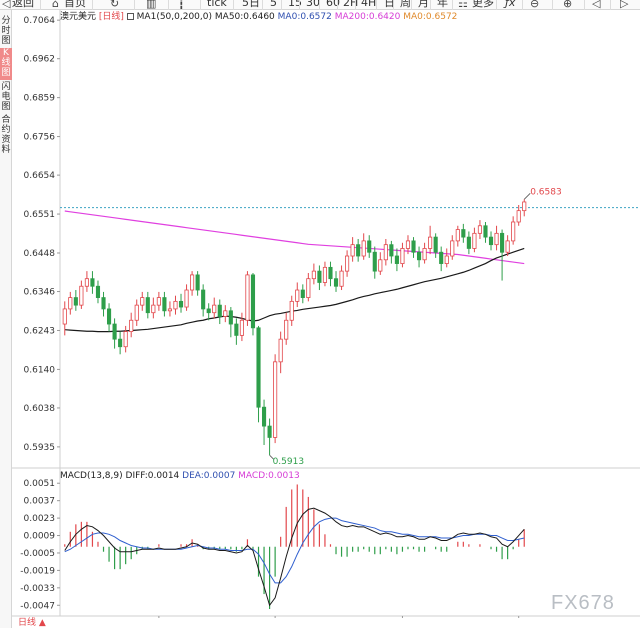 The width and height of the screenshot is (640, 628). What do you see at coordinates (369, 4) in the screenshot?
I see `period-button: 4H` at bounding box center [369, 4].